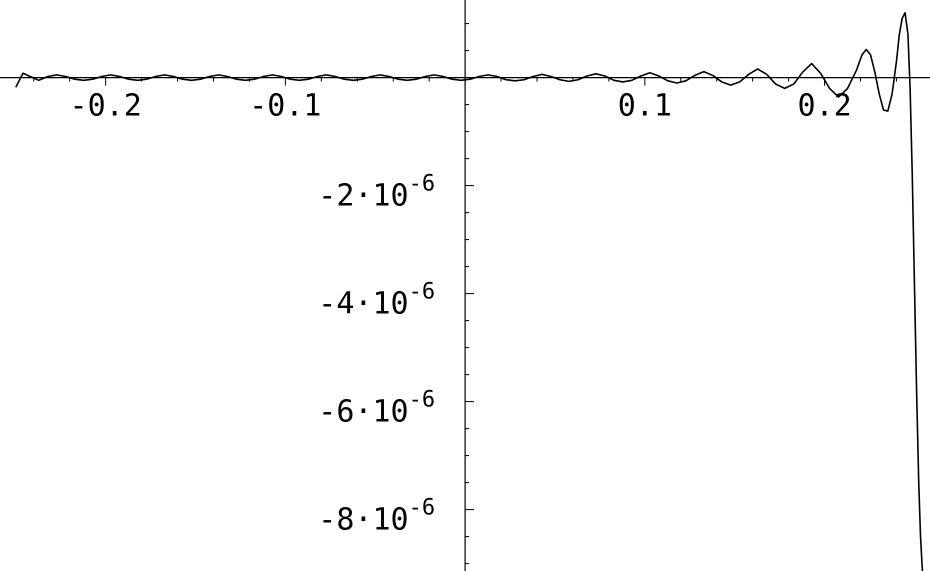  I want to click on y-tick-mantissa: -8, so click(336, 520).